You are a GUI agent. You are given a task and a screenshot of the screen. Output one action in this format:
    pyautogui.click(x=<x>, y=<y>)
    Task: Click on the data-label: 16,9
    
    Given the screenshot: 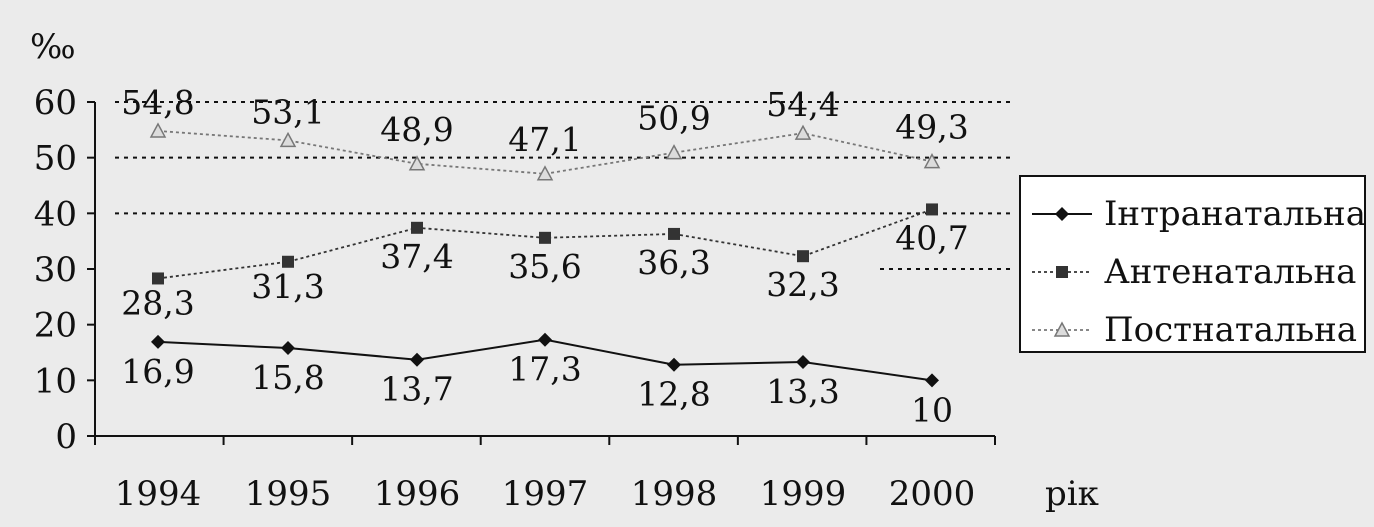 What is the action you would take?
    pyautogui.click(x=157, y=371)
    